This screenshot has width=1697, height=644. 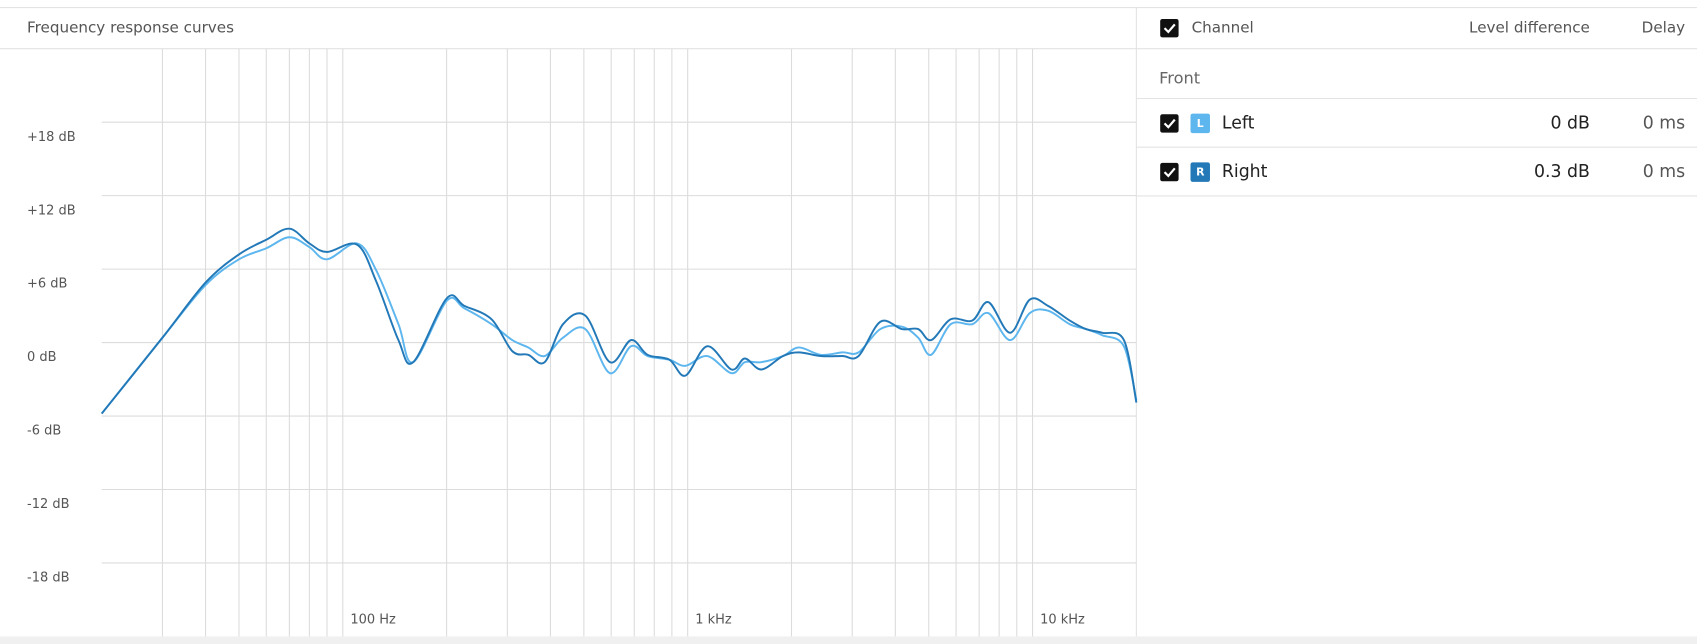 What do you see at coordinates (1562, 172) in the screenshot?
I see `level-difference: 0.3 dB` at bounding box center [1562, 172].